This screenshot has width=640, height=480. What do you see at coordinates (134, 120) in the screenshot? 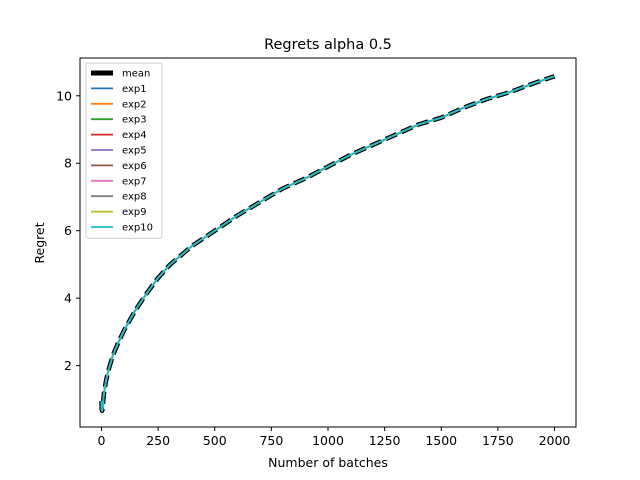
I see `legend-label-exp3: exp3` at bounding box center [134, 120].